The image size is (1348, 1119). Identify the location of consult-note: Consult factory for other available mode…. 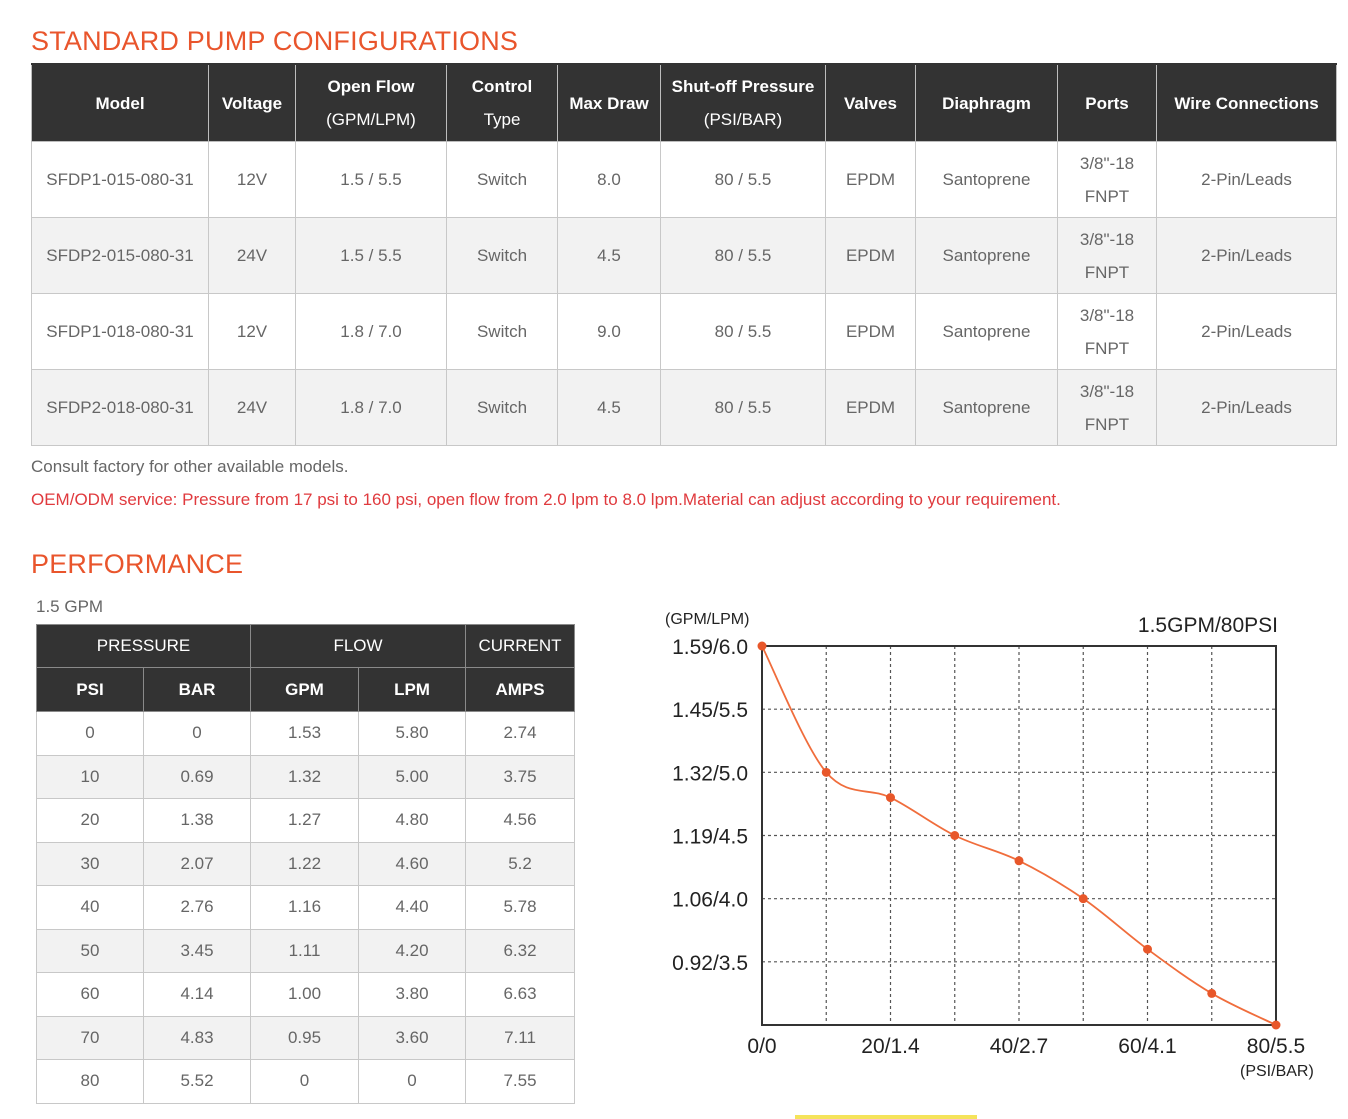
(190, 466).